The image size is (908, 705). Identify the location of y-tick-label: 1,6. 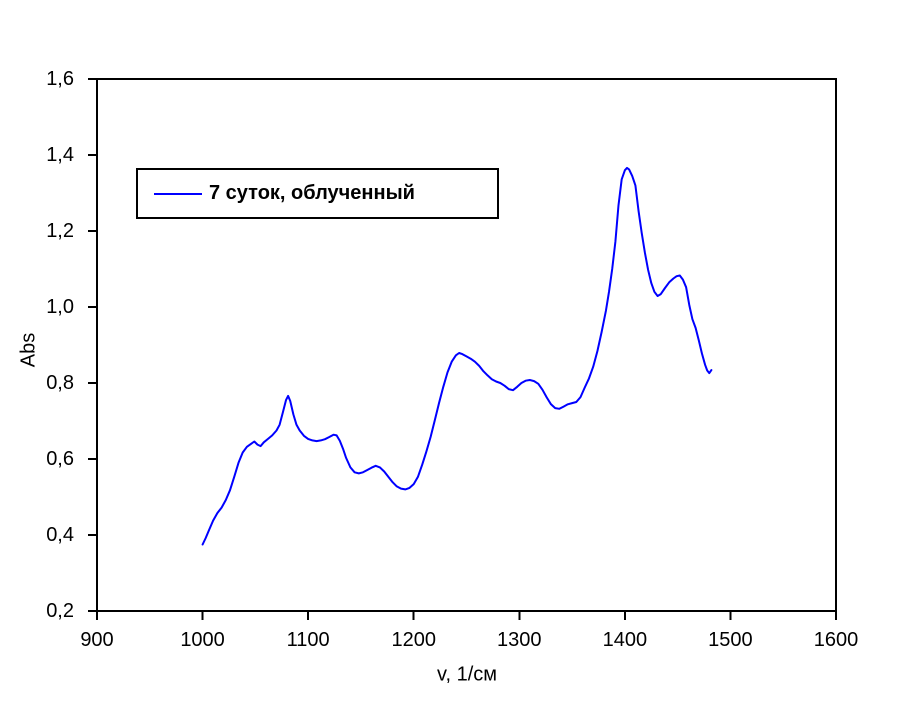
(60, 79).